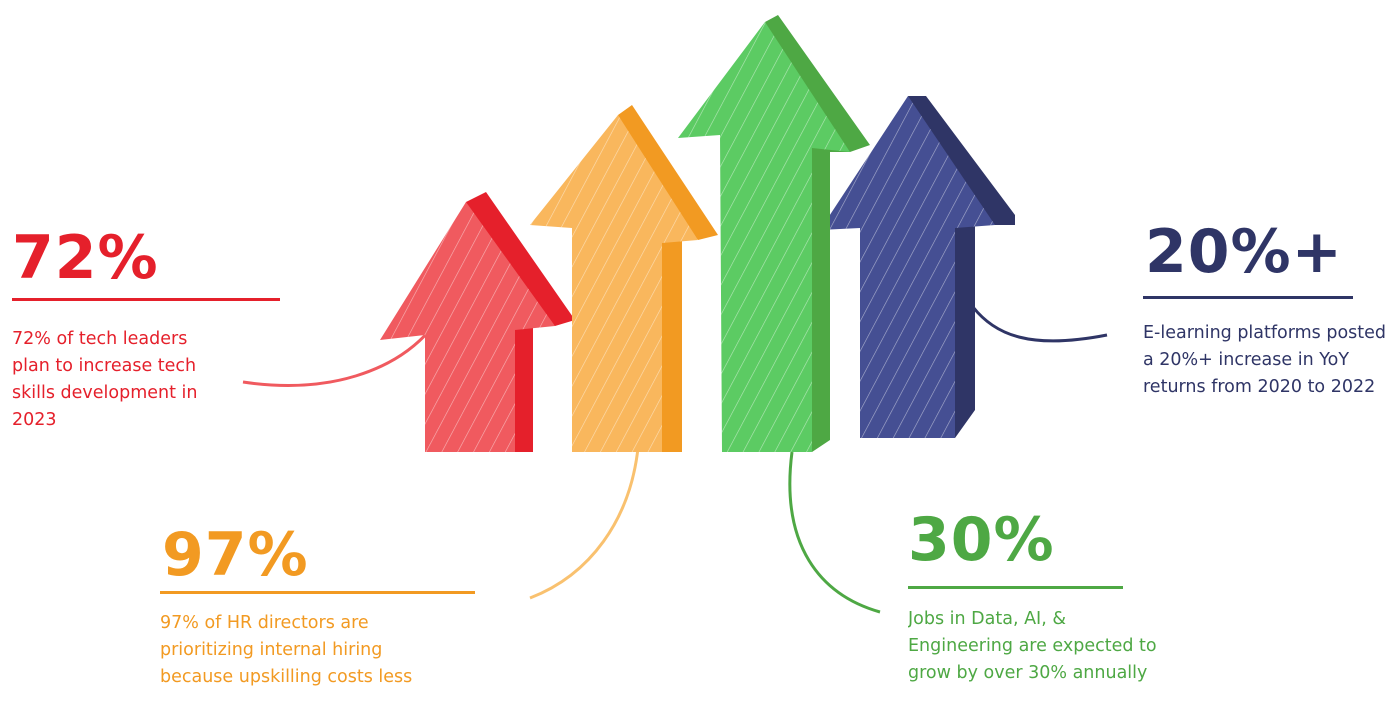 The height and width of the screenshot is (702, 1398). I want to click on orange-connector-line, so click(584, 523).